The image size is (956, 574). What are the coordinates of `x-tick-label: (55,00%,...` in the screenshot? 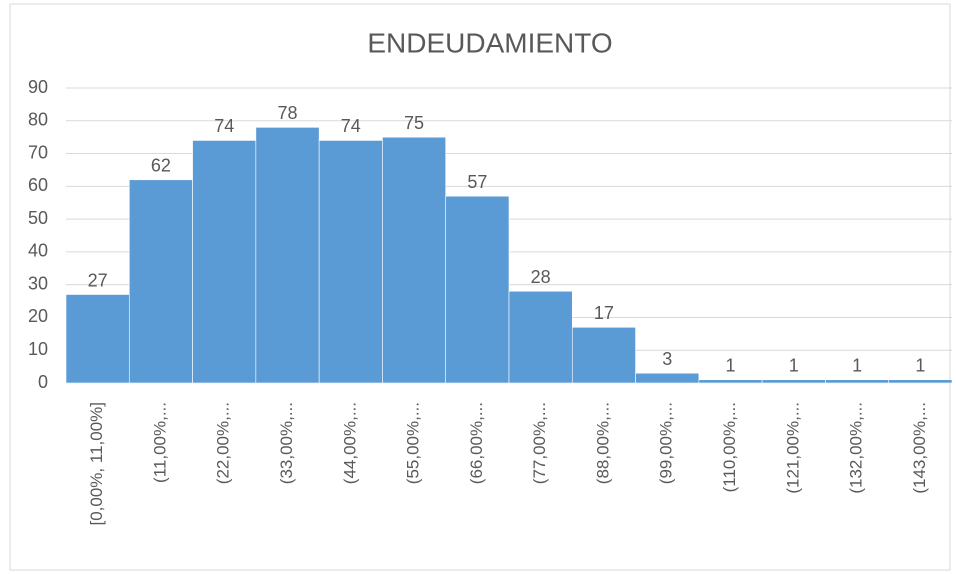 It's located at (413, 443).